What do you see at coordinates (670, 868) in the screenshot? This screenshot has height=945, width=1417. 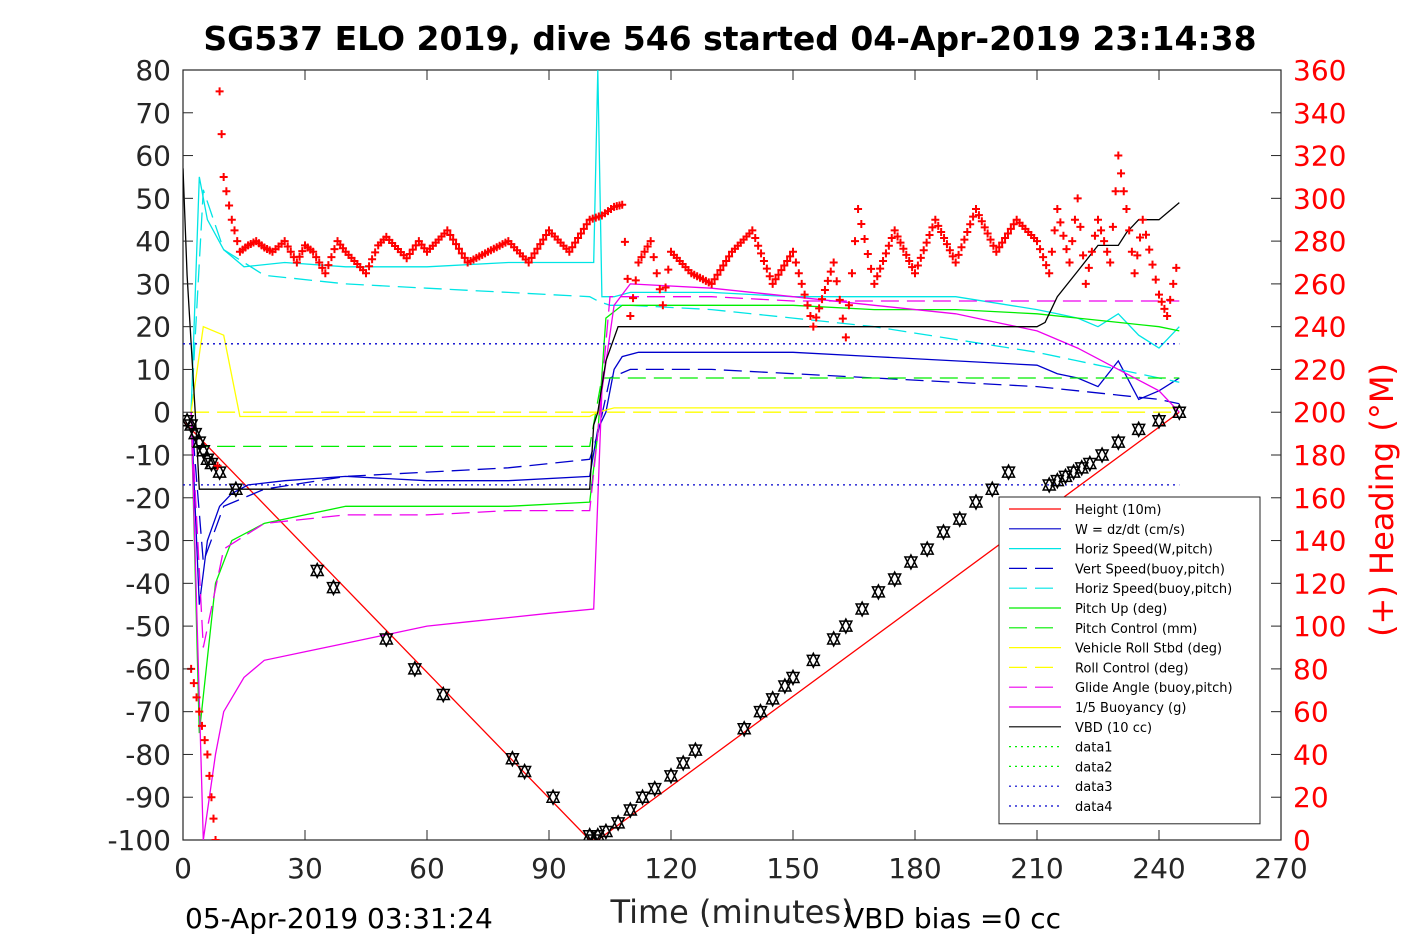 I see `x-tick-label: 120` at bounding box center [670, 868].